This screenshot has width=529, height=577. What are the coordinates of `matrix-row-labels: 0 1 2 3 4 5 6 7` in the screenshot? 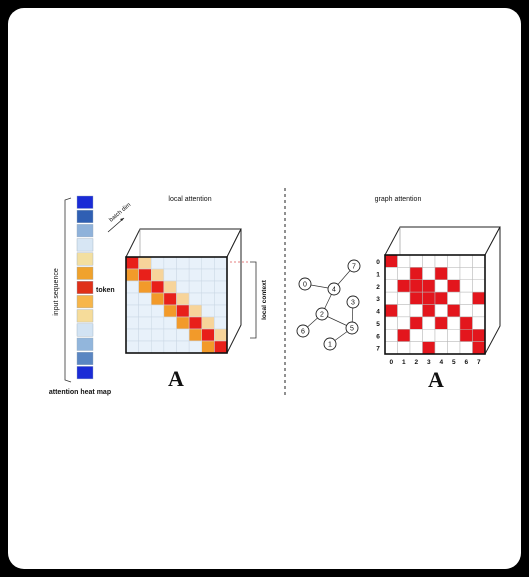 It's located at (378, 306).